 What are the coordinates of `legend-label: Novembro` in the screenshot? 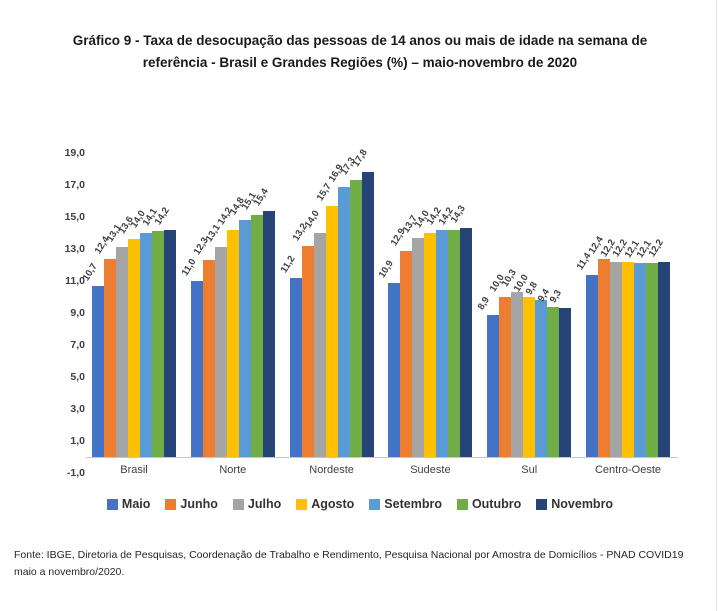 It's located at (582, 504).